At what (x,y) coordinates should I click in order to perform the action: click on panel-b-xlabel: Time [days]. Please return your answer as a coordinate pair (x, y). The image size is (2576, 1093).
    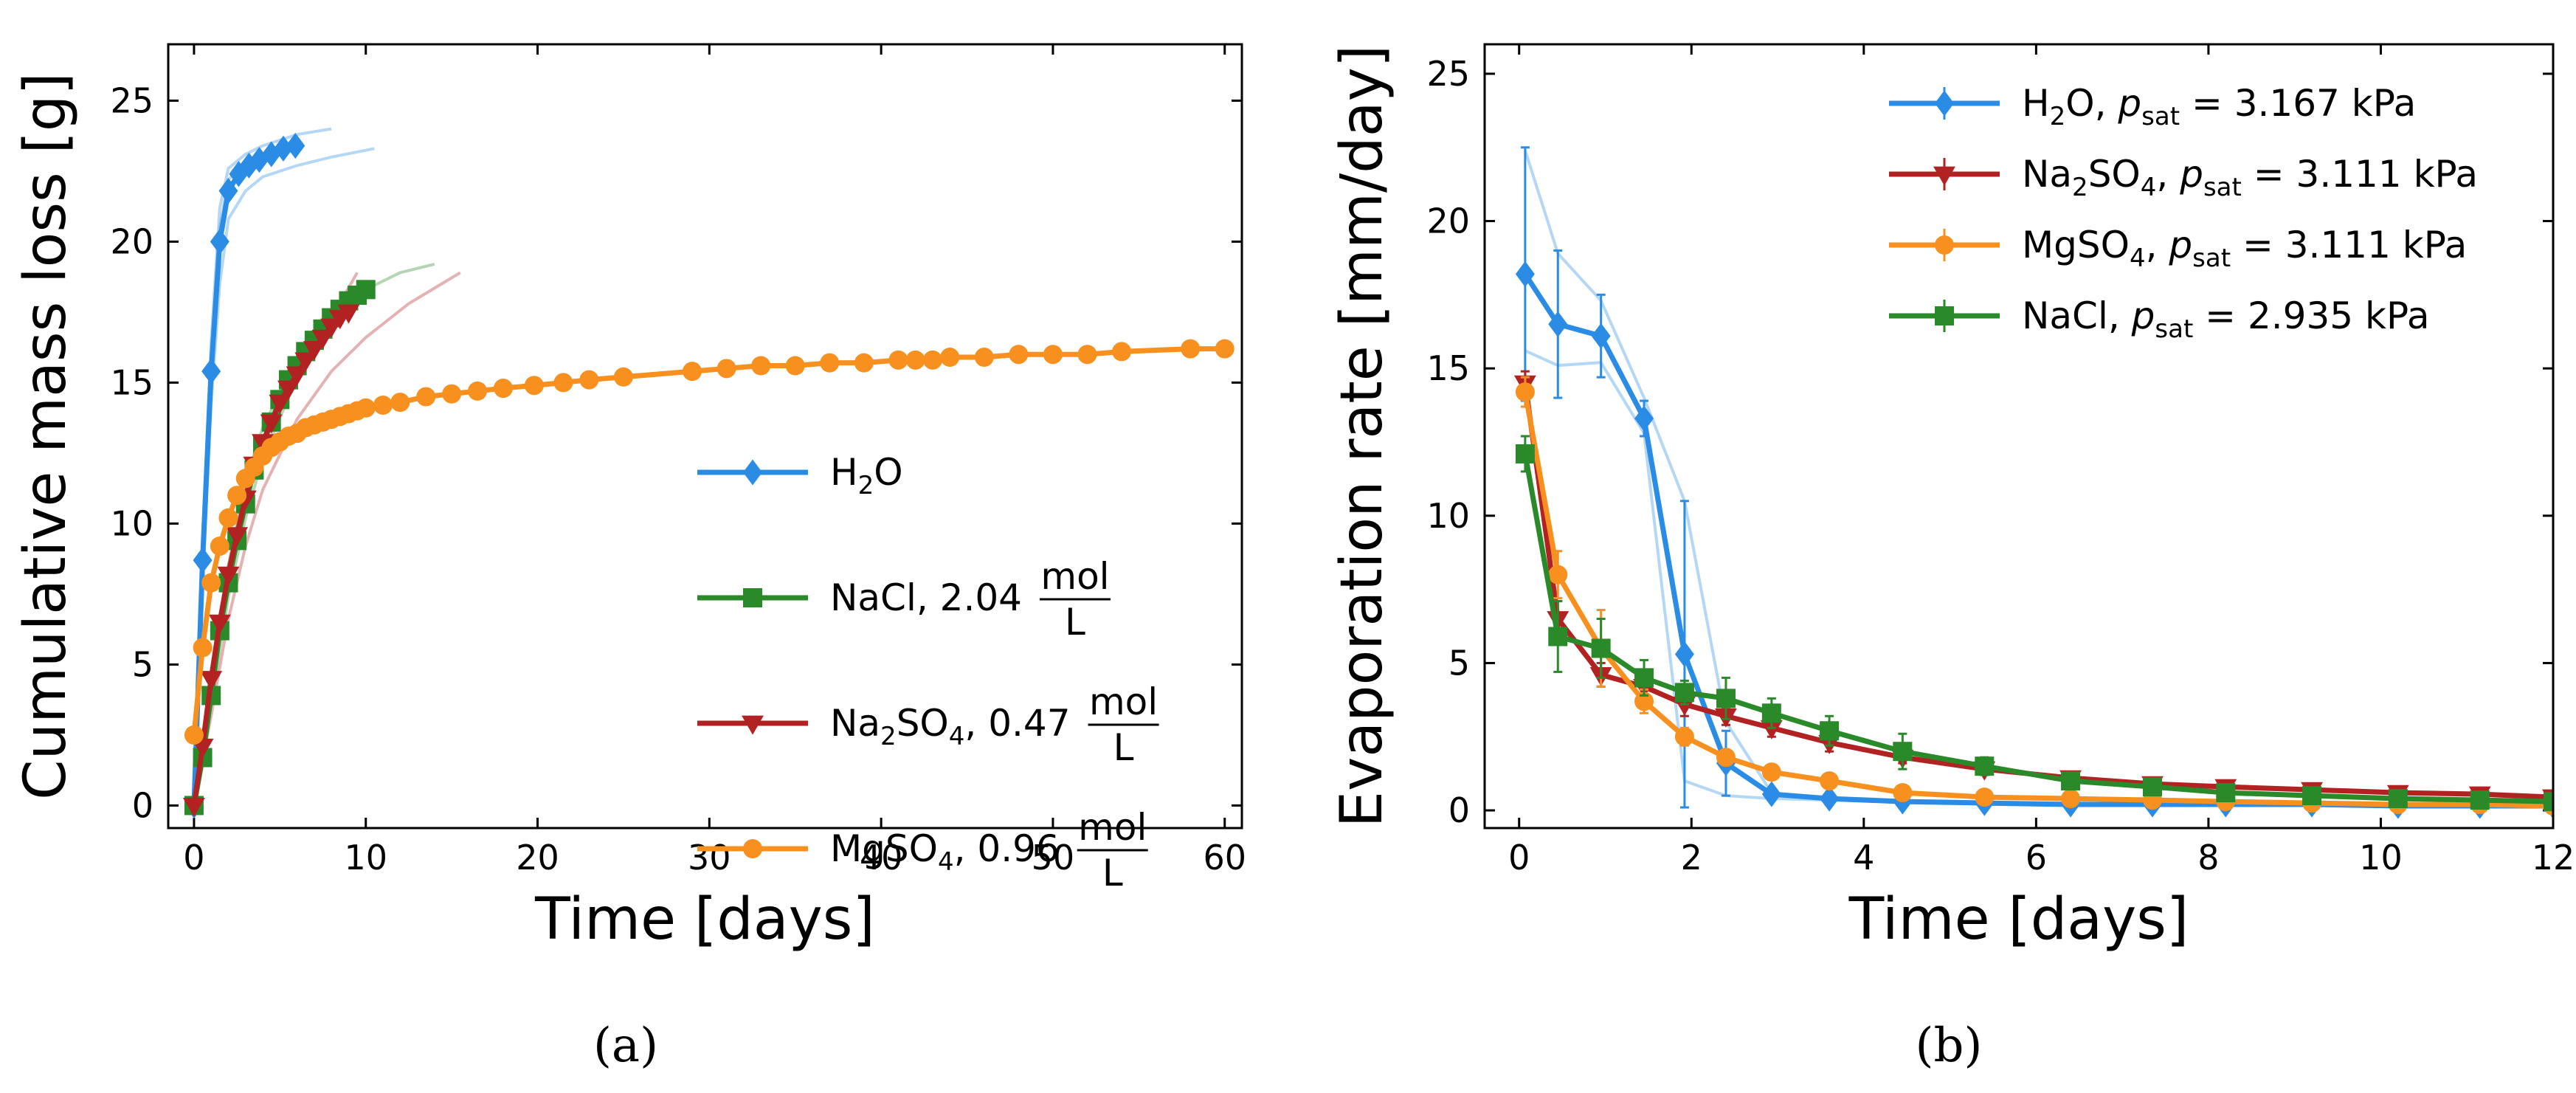
    Looking at the image, I should click on (2019, 920).